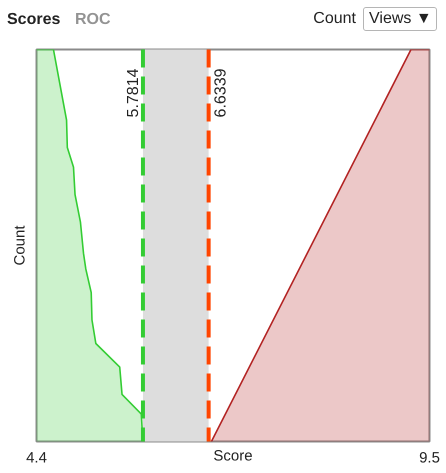 This screenshot has width=446, height=473. I want to click on text: Views ▼, so click(400, 19).